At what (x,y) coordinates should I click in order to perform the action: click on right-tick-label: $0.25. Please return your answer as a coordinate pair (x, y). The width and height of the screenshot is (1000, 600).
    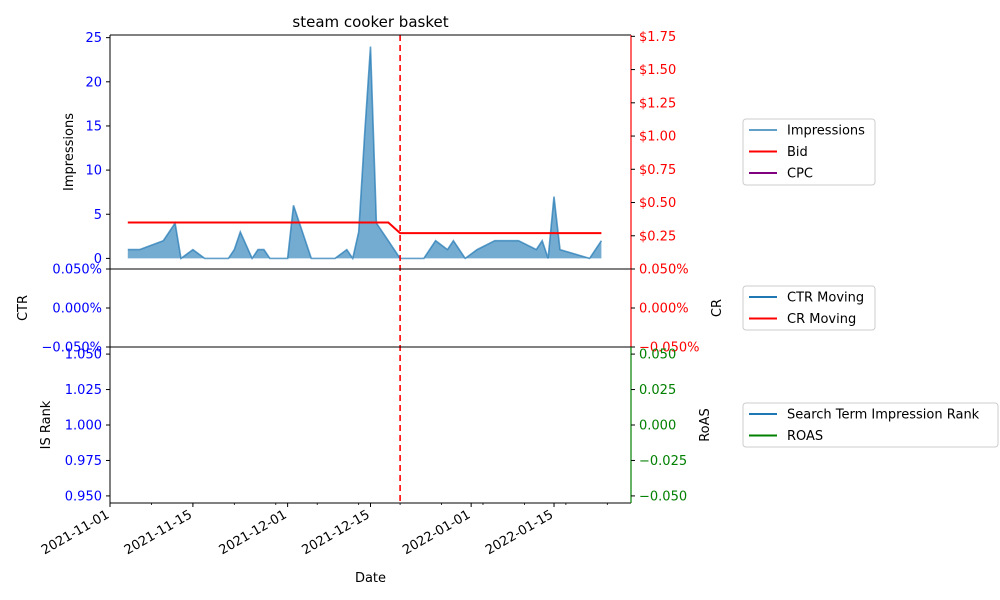
    Looking at the image, I should click on (657, 236).